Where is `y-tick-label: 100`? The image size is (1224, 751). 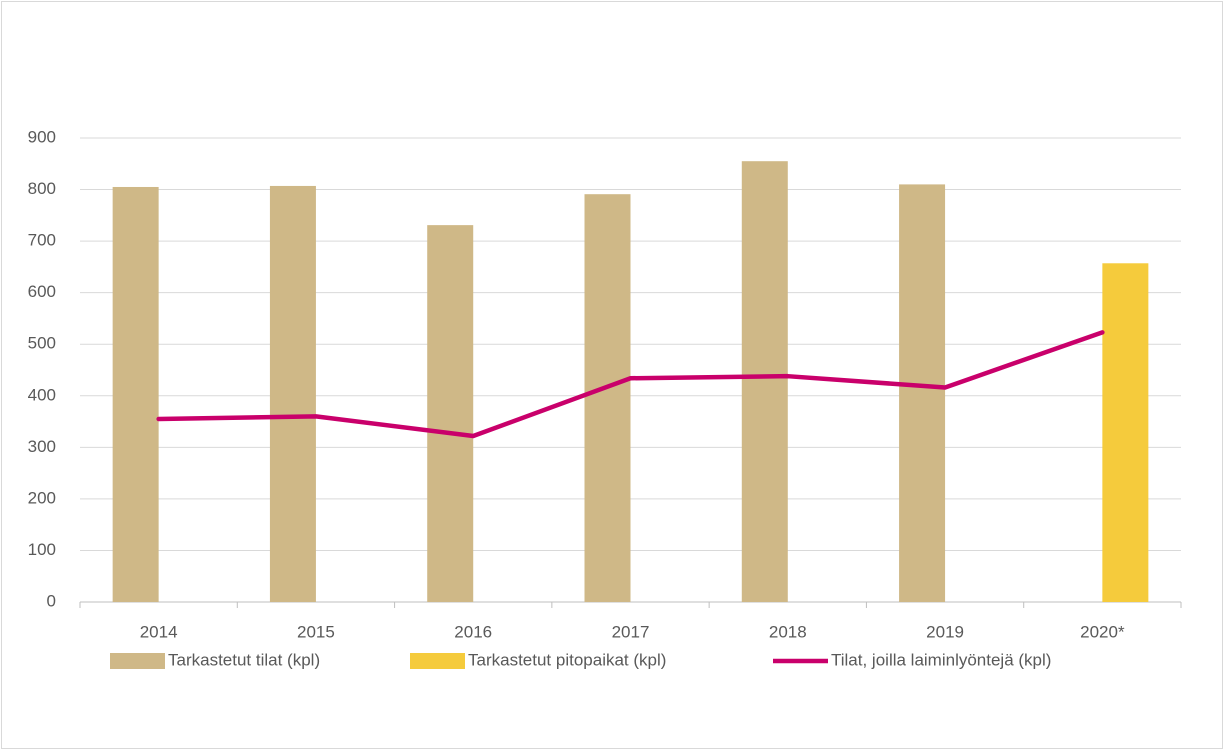
y-tick-label: 100 is located at coordinates (42, 549).